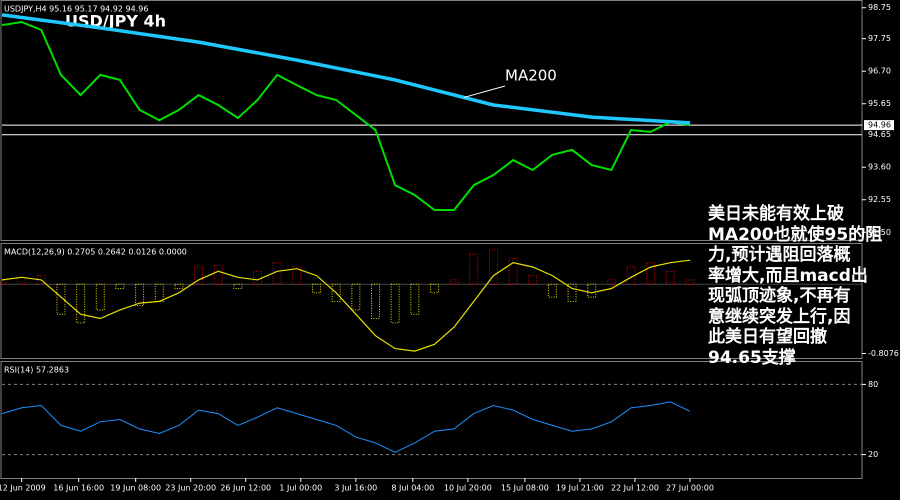 The height and width of the screenshot is (500, 900). I want to click on note-line: 现弧顶迹象,不再有, so click(779, 296).